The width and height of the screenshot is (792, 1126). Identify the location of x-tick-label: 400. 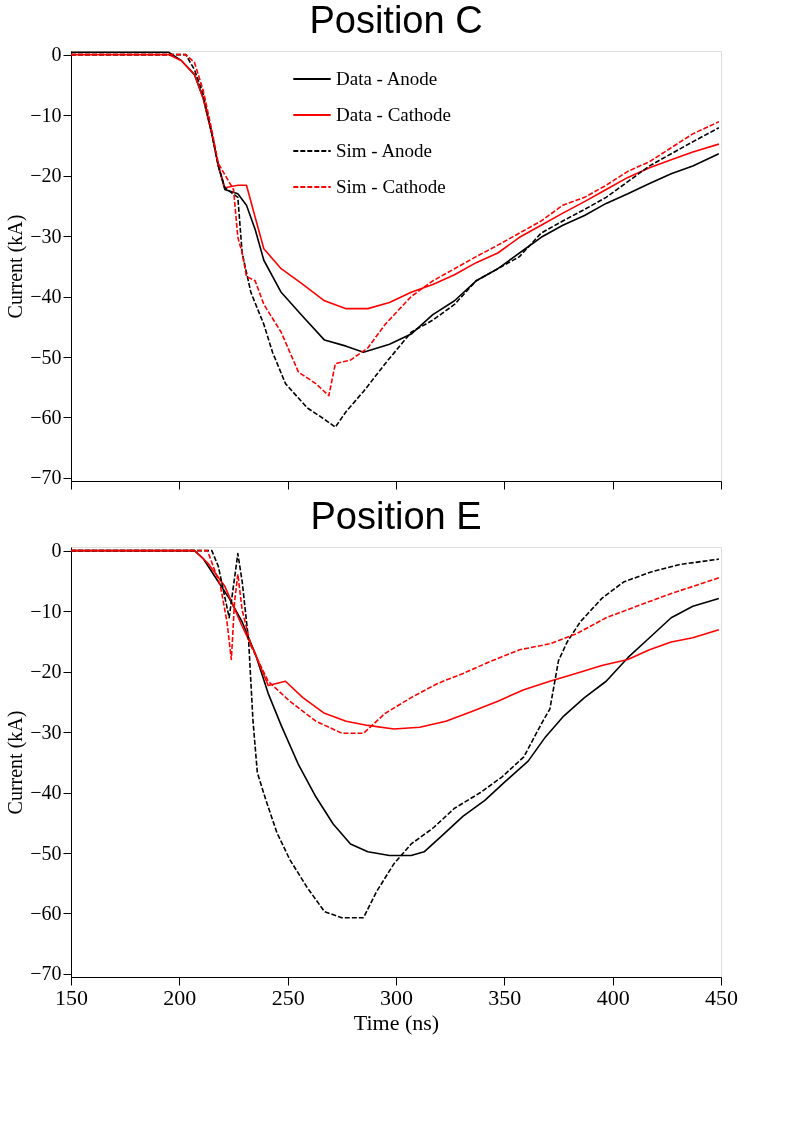
(613, 997).